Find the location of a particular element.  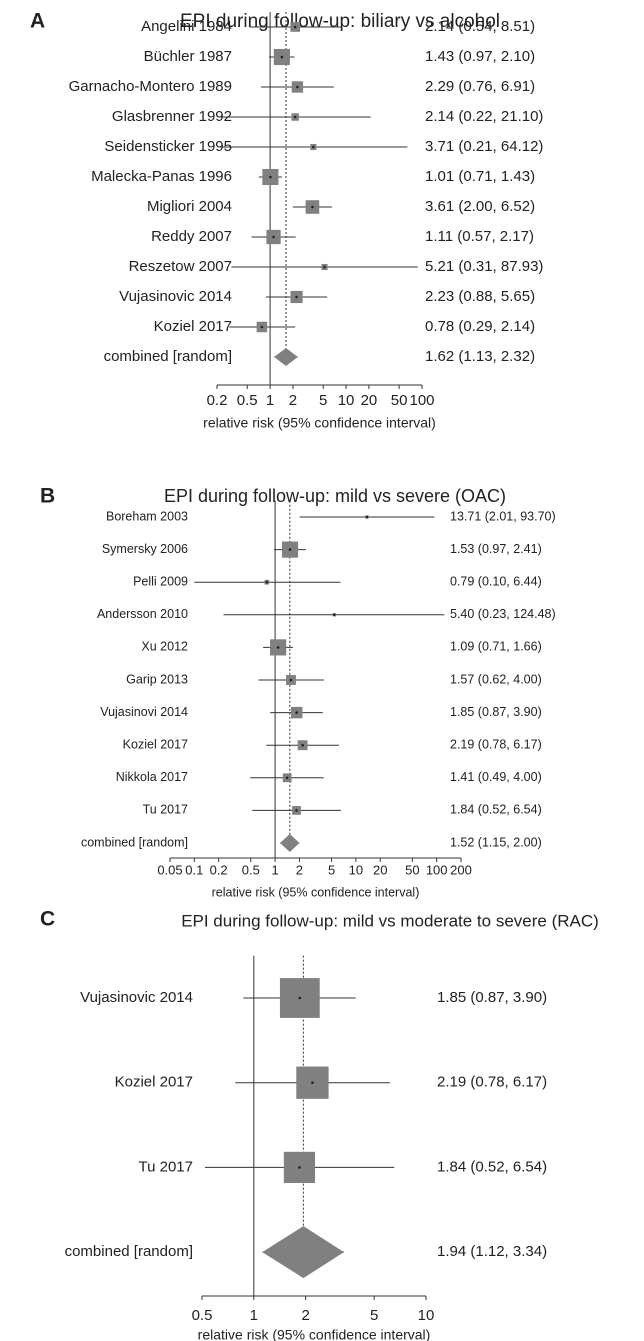

study-label: Glasbrenner 1992 is located at coordinates (172, 116).